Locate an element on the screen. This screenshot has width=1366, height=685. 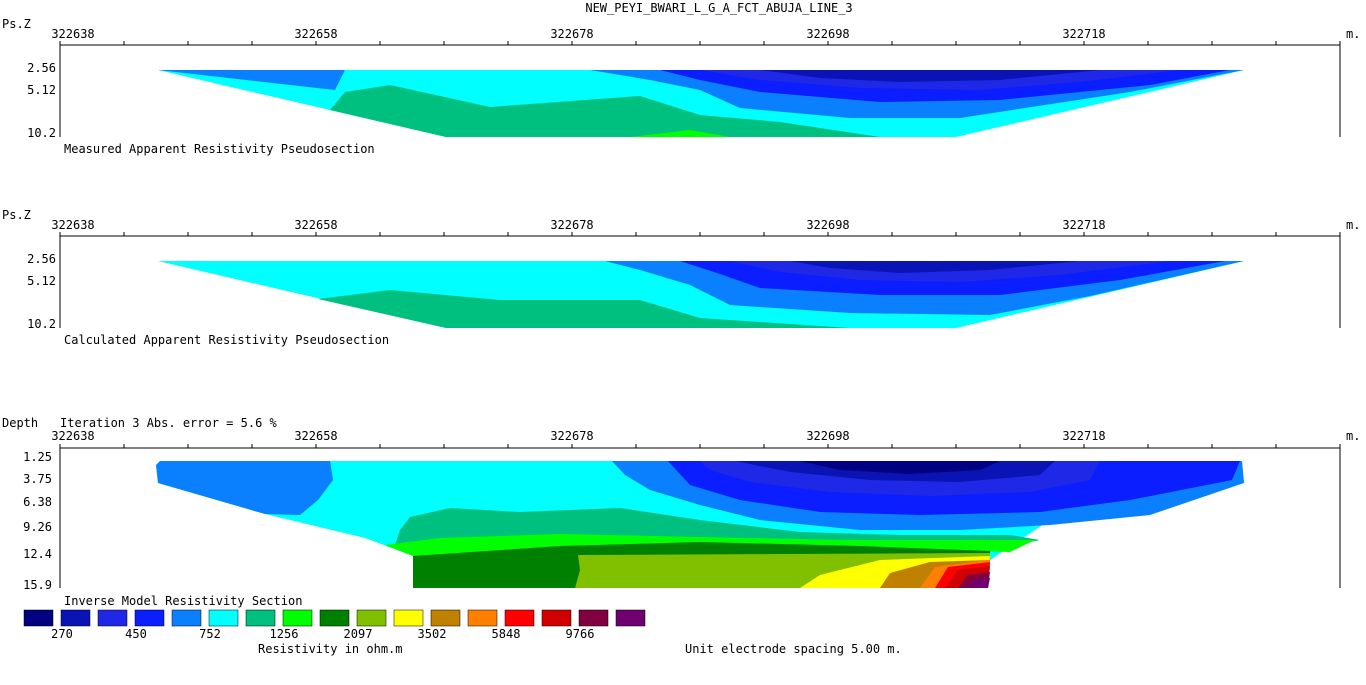
measured-ytick-1: 5.12 is located at coordinates (41, 90).